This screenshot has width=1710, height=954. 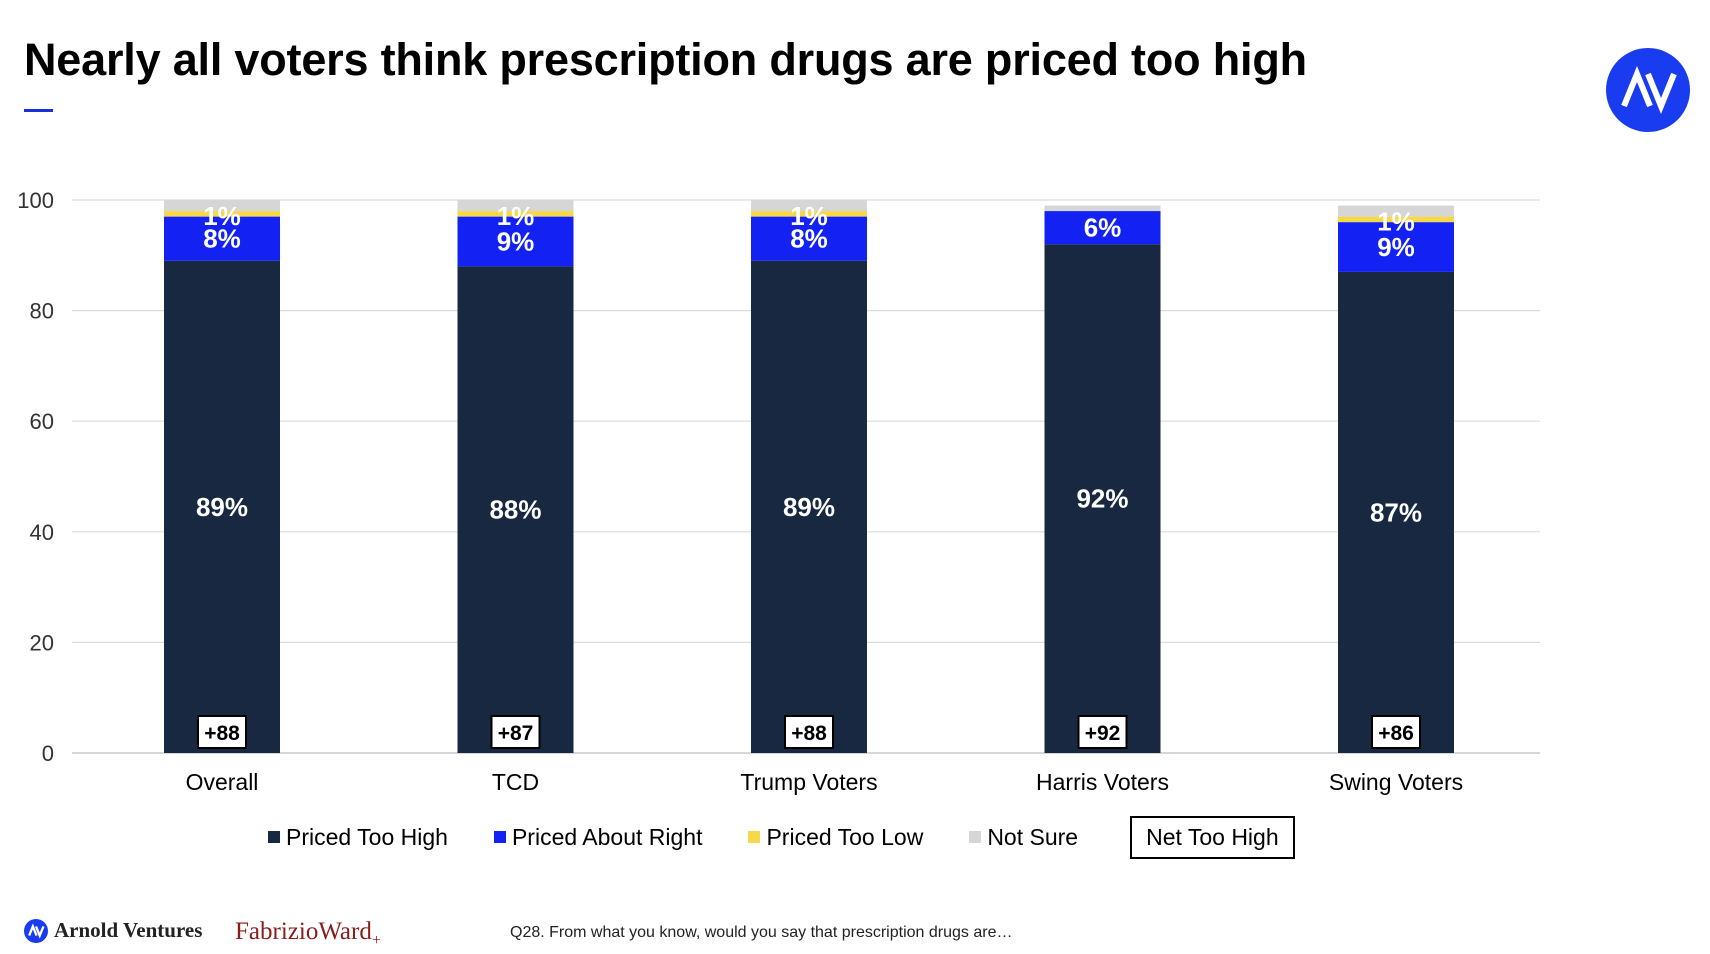 What do you see at coordinates (808, 782) in the screenshot?
I see `x-tick-label: Trump Voters` at bounding box center [808, 782].